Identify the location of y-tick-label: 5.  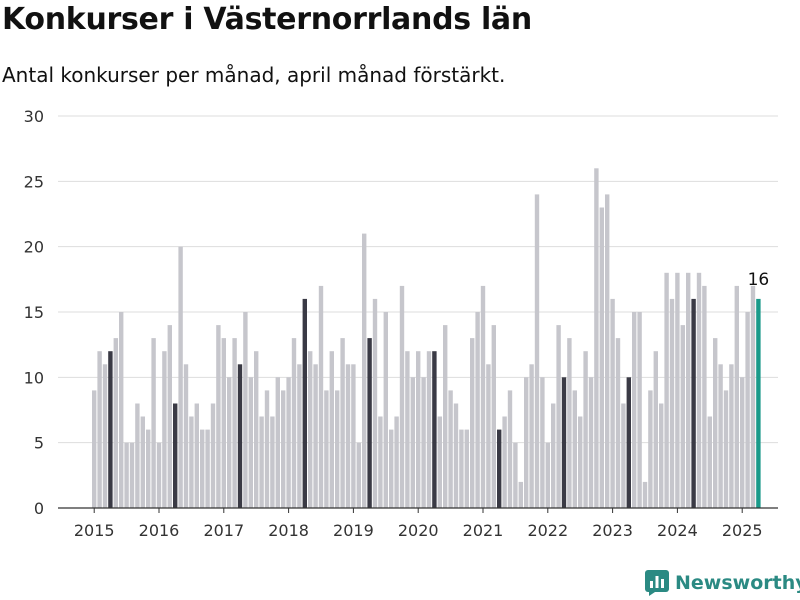
(39, 443).